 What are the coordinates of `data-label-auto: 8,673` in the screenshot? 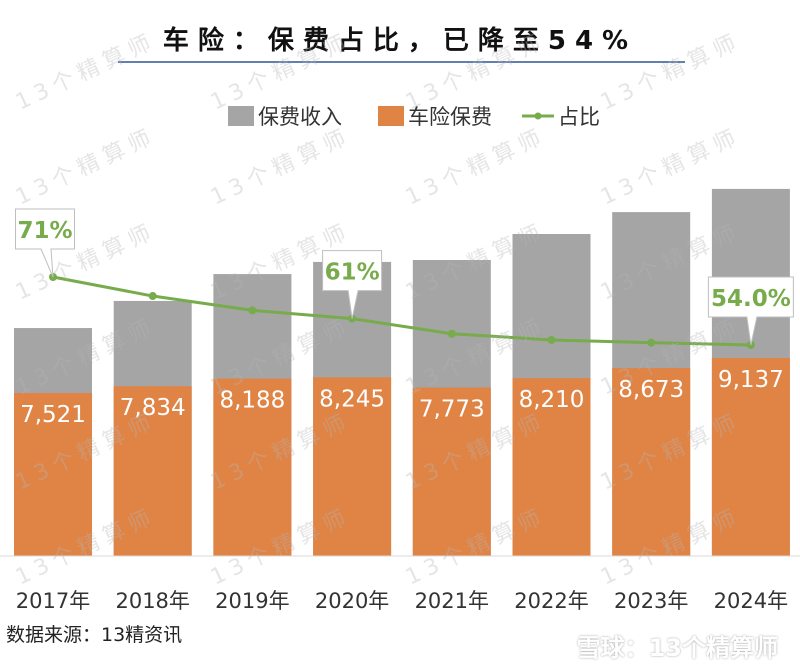 It's located at (651, 390).